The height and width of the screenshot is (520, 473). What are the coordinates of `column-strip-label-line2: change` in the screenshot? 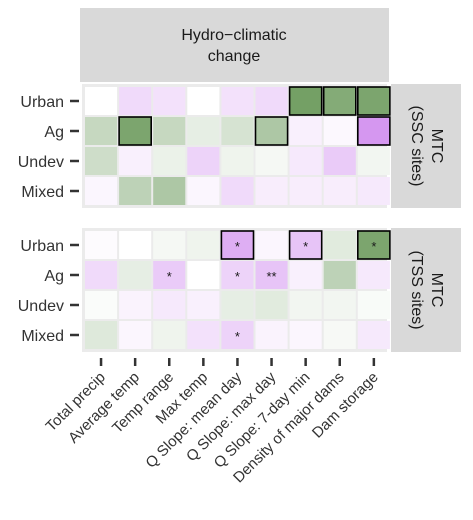 It's located at (234, 56).